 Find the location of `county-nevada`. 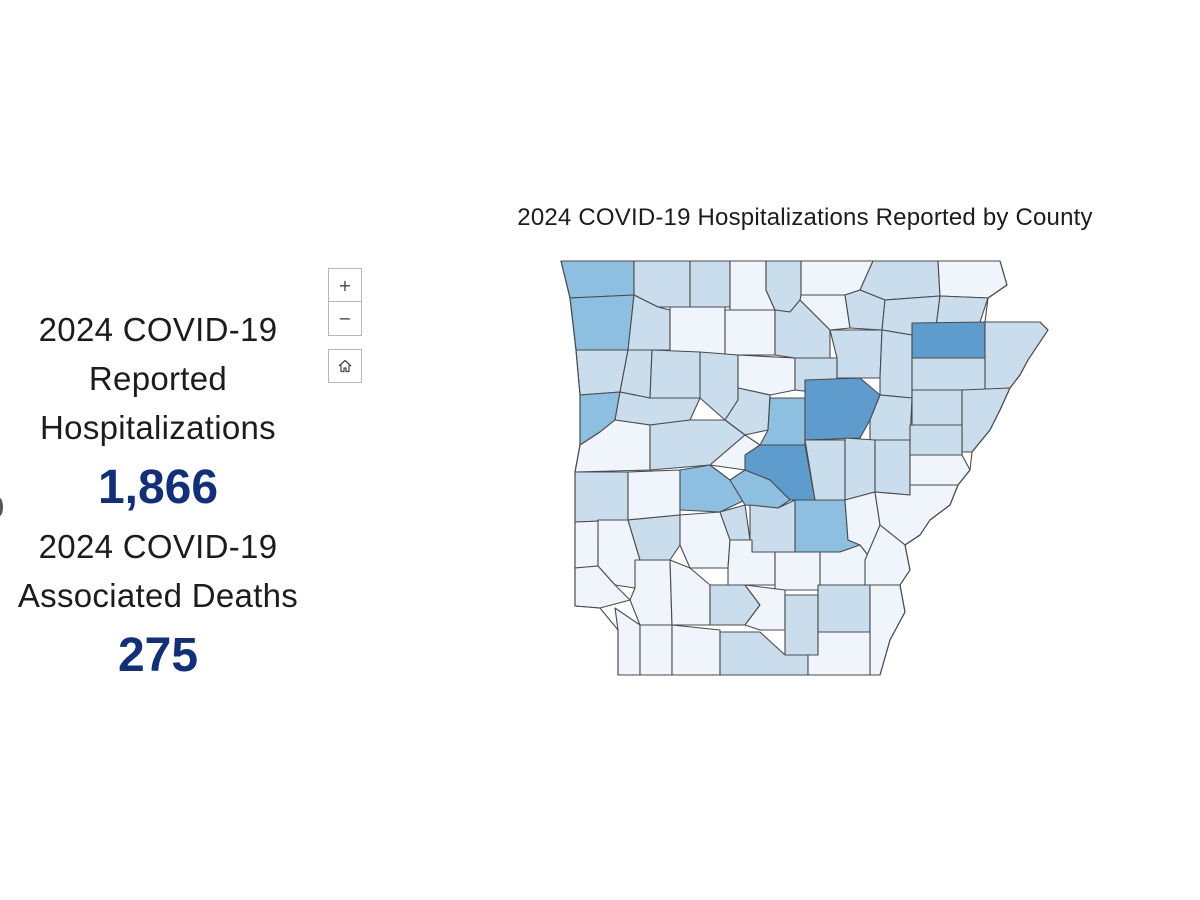

county-nevada is located at coordinates (690, 592).